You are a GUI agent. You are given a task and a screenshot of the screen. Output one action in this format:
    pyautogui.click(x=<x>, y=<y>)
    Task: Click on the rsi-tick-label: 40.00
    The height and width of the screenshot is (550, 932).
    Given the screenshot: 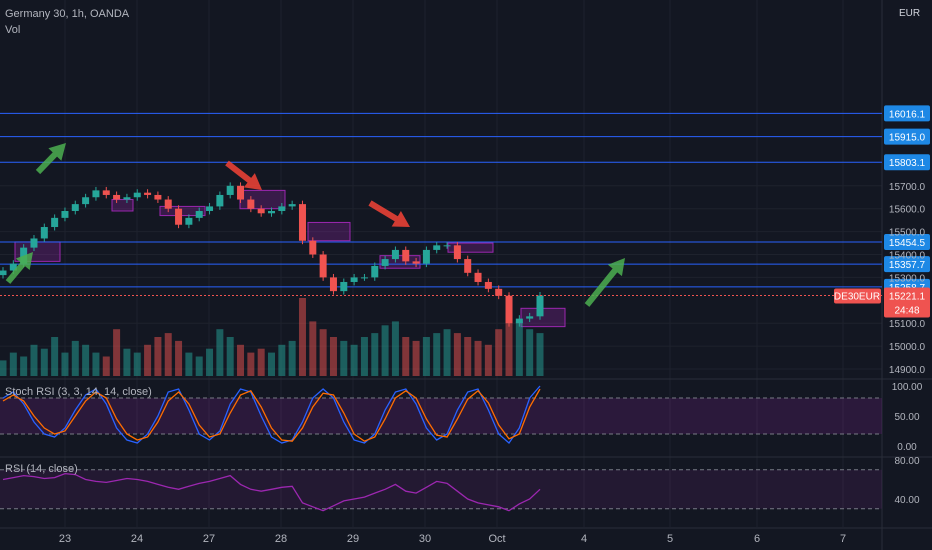 What is the action you would take?
    pyautogui.click(x=906, y=500)
    